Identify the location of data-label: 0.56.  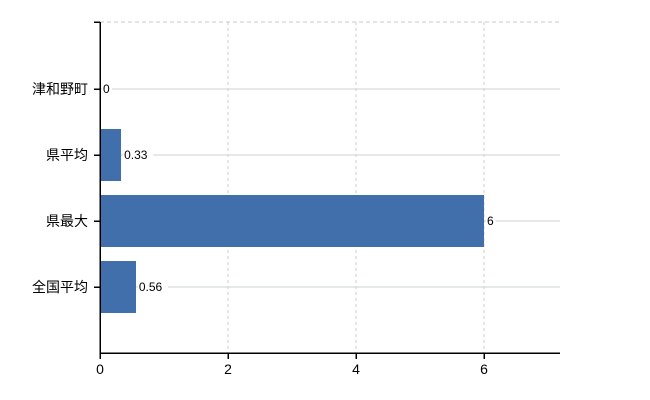
(151, 287).